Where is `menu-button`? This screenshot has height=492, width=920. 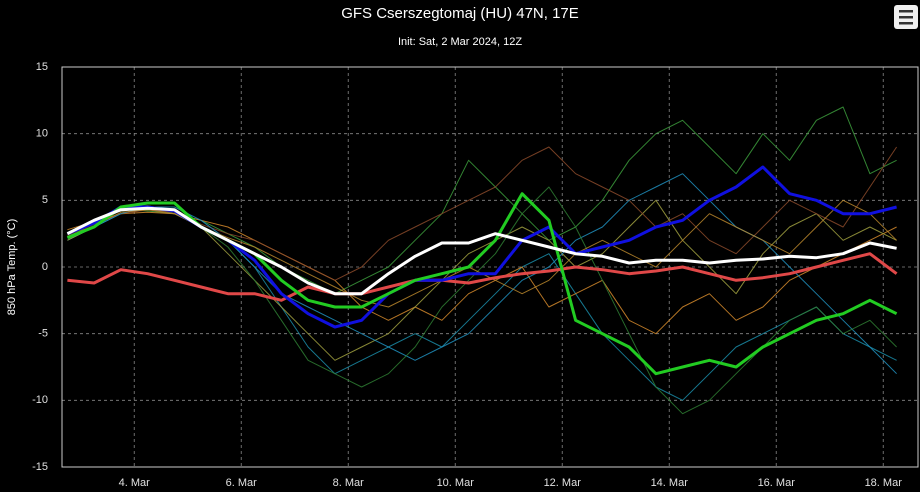
menu-button is located at coordinates (906, 17).